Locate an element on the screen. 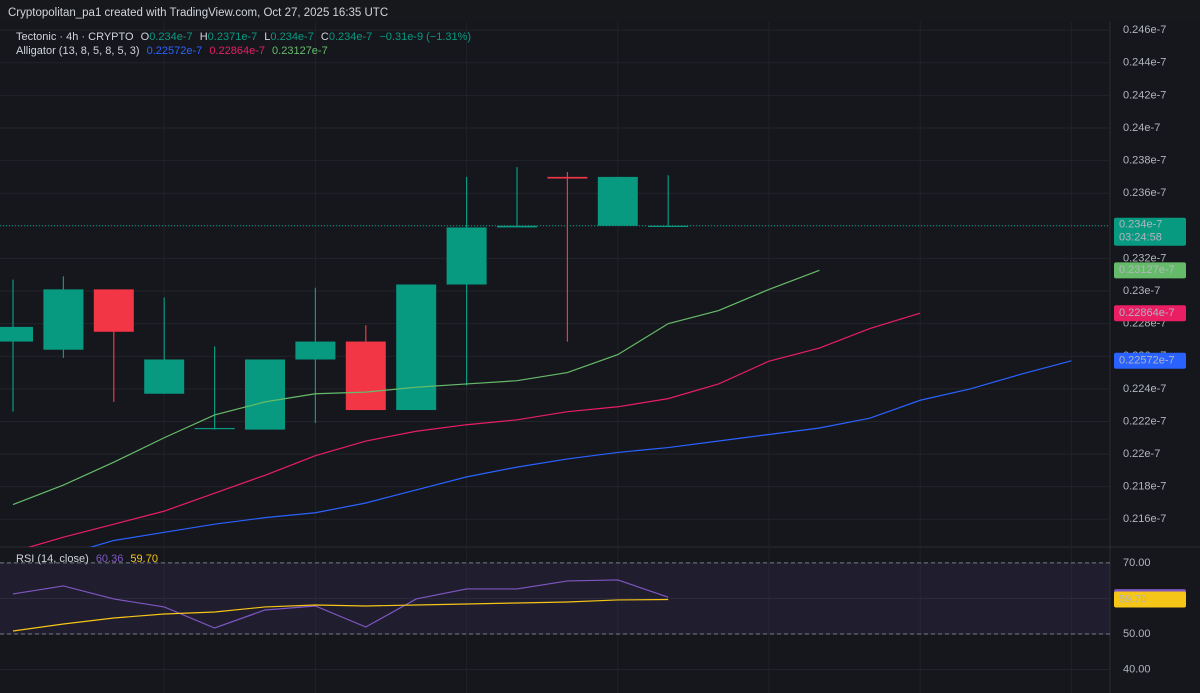  y-tick-label: 0.238e-7 is located at coordinates (1144, 160).